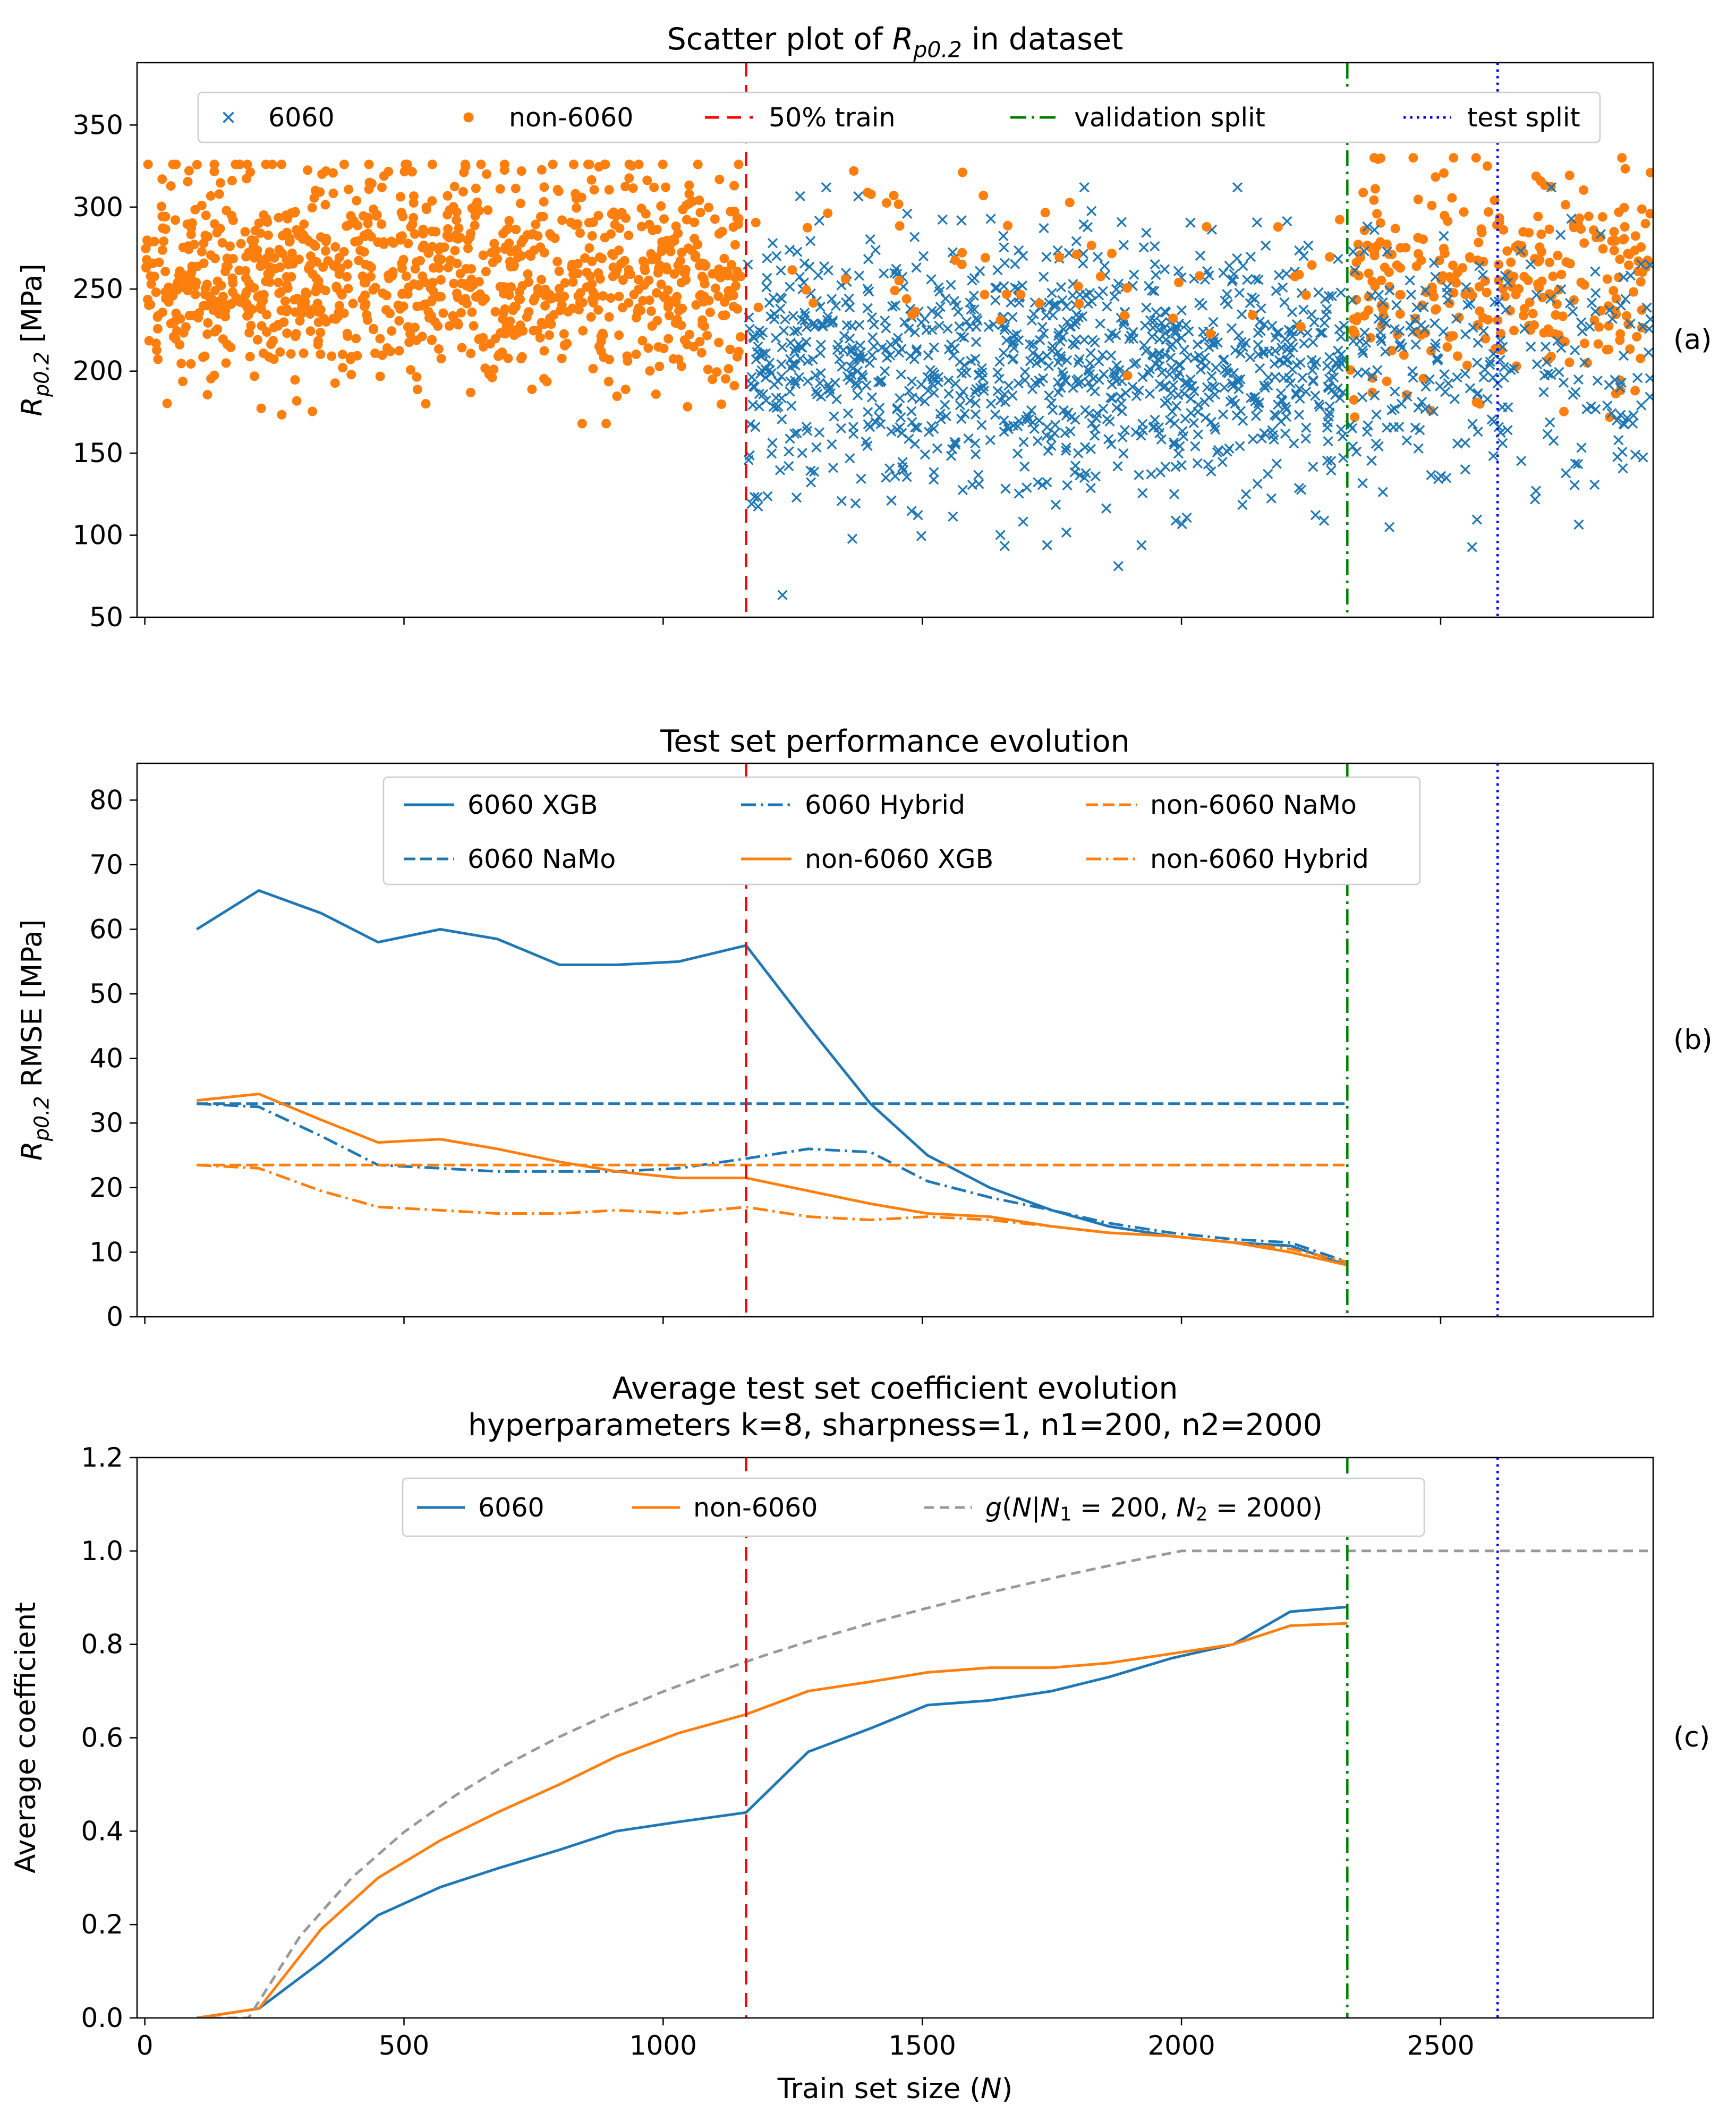 Image resolution: width=1736 pixels, height=2121 pixels. What do you see at coordinates (771, 1078) in the screenshot?
I see `series-6060-xgb` at bounding box center [771, 1078].